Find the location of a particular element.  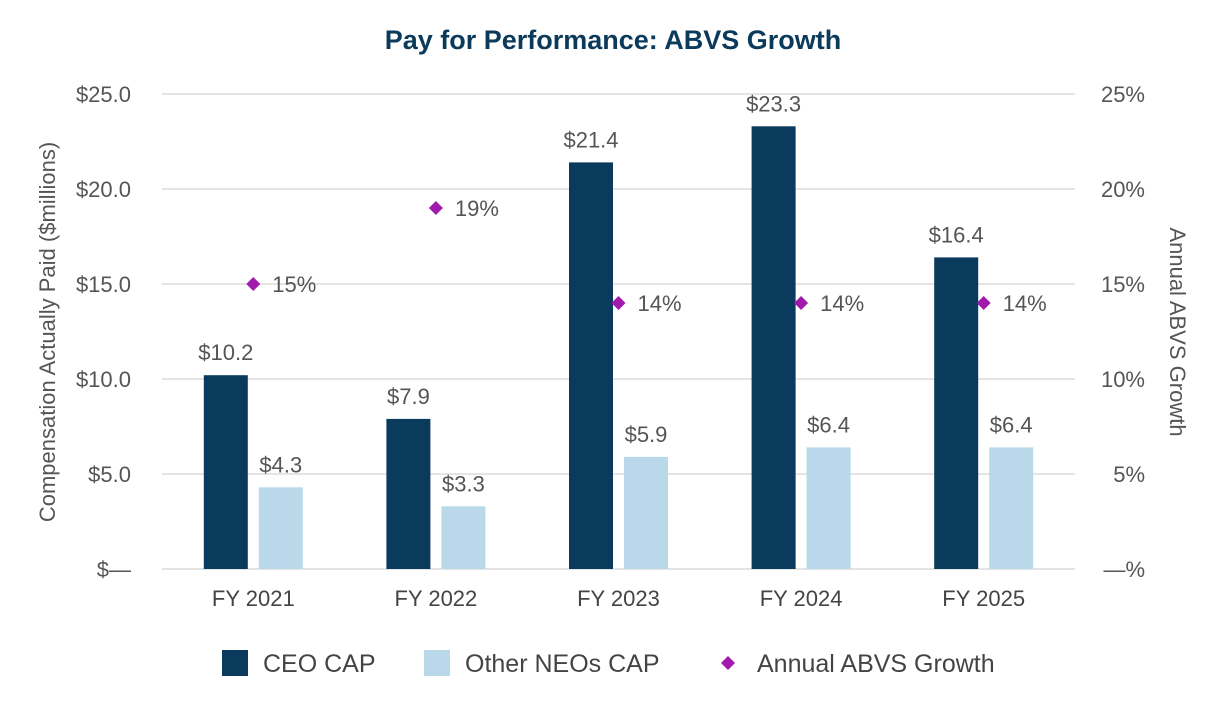

ceo-cap-data-label: $21.4 is located at coordinates (590, 139).